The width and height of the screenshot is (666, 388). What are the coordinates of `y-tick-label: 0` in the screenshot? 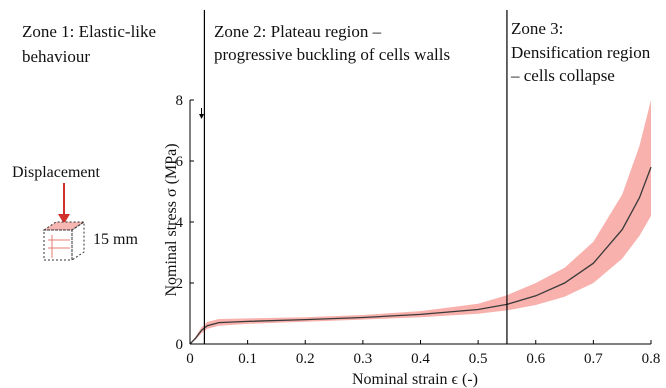 It's located at (180, 345).